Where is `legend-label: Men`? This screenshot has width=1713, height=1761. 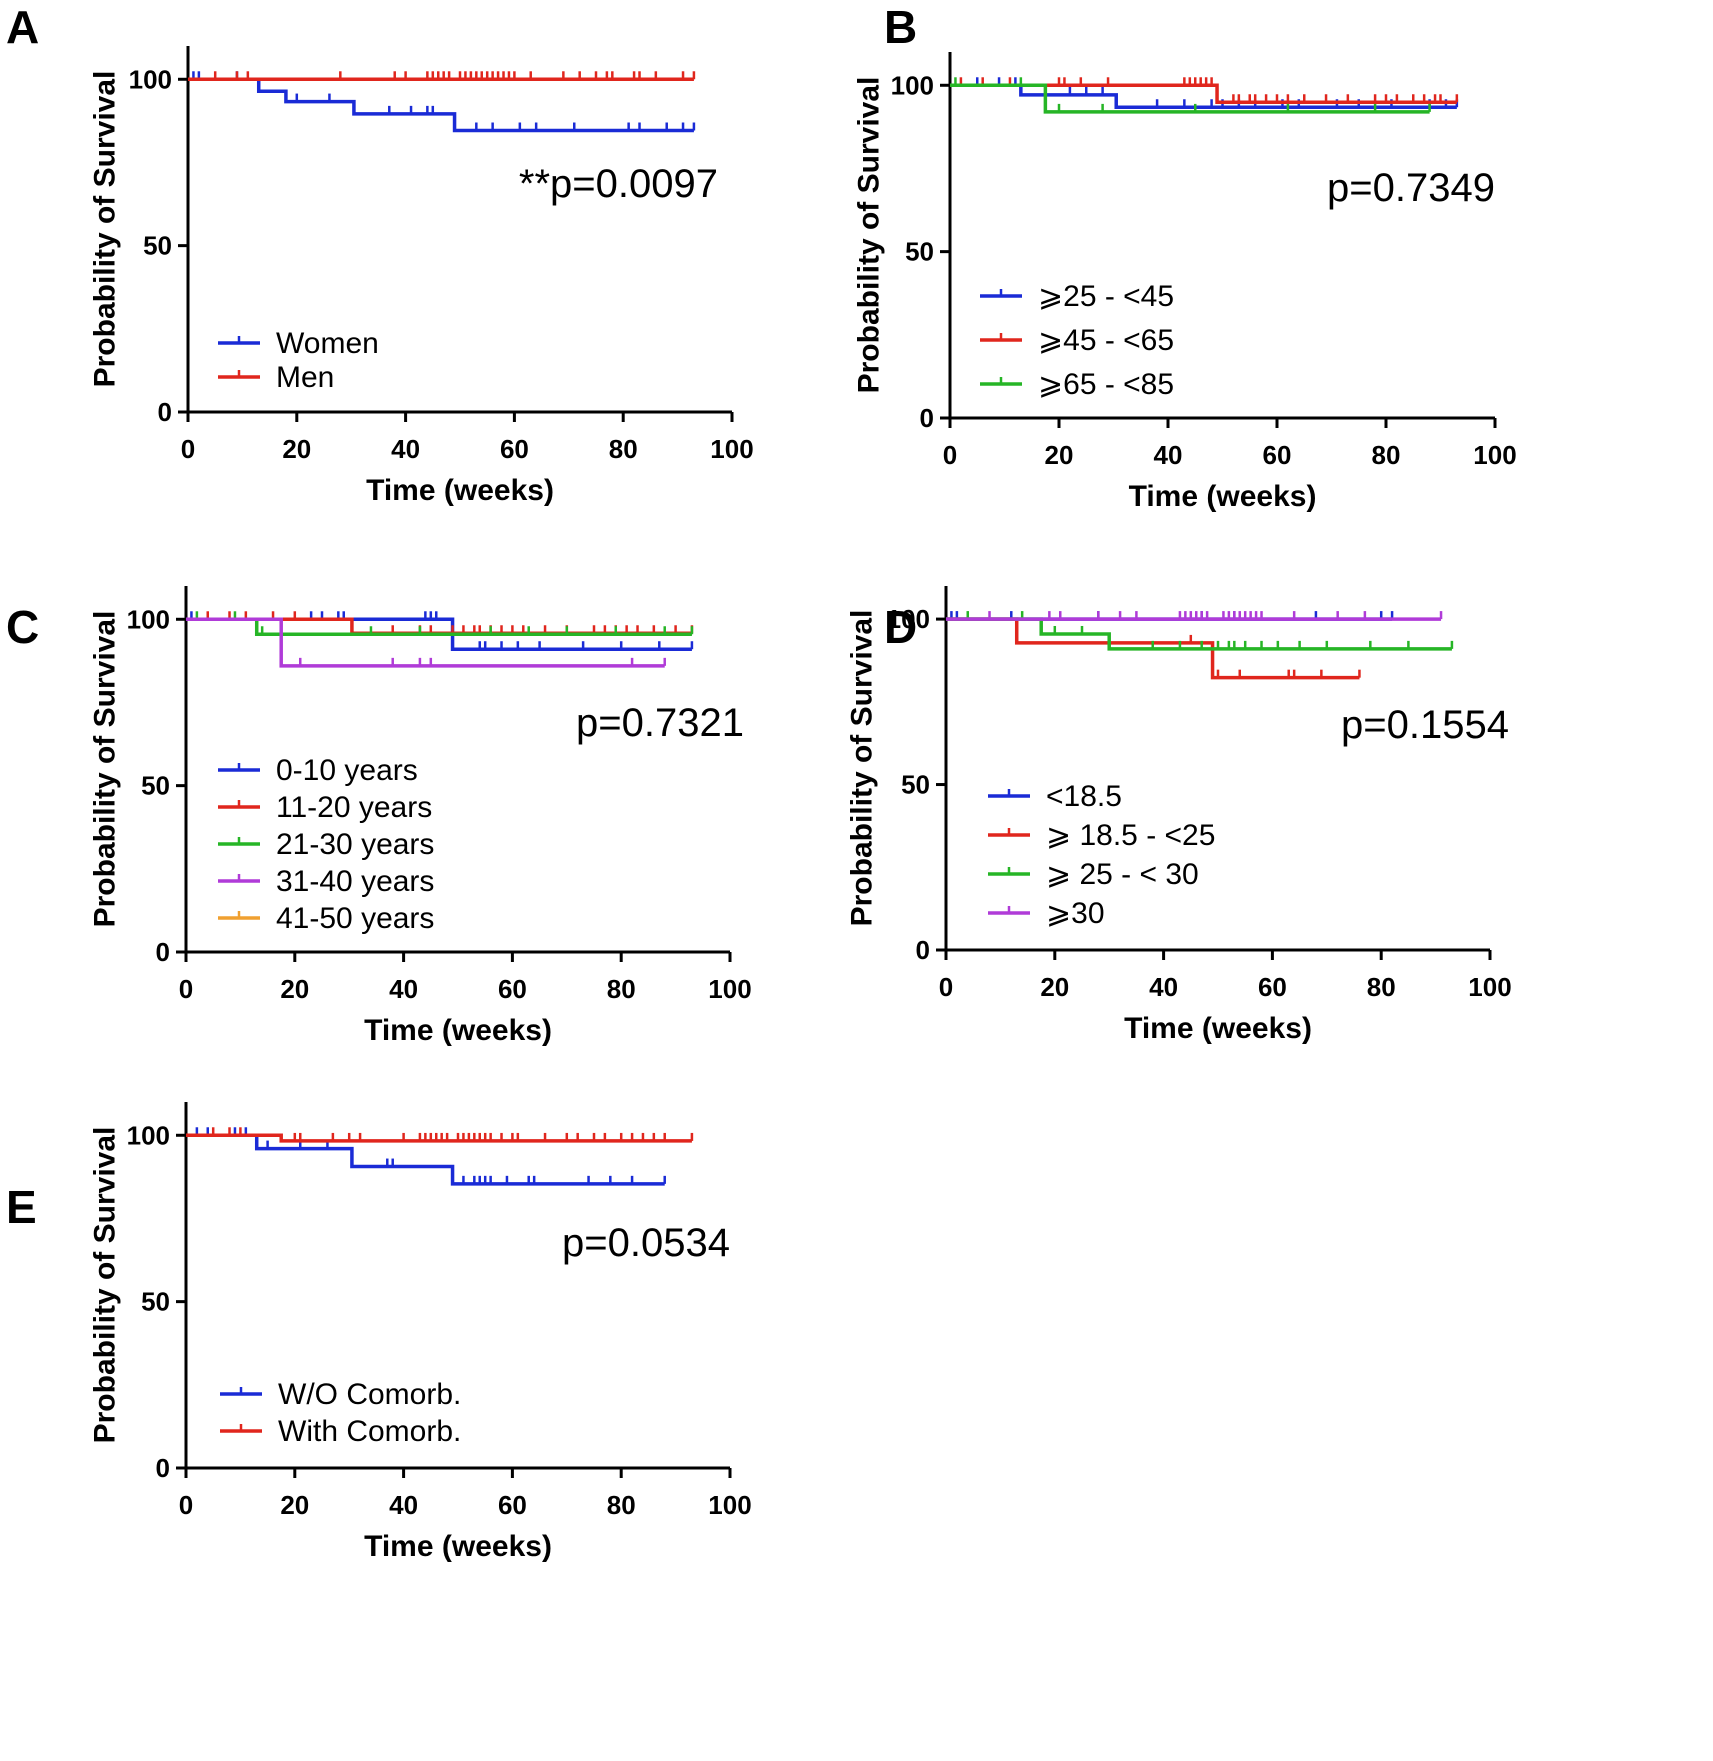 legend-label: Men is located at coordinates (305, 377).